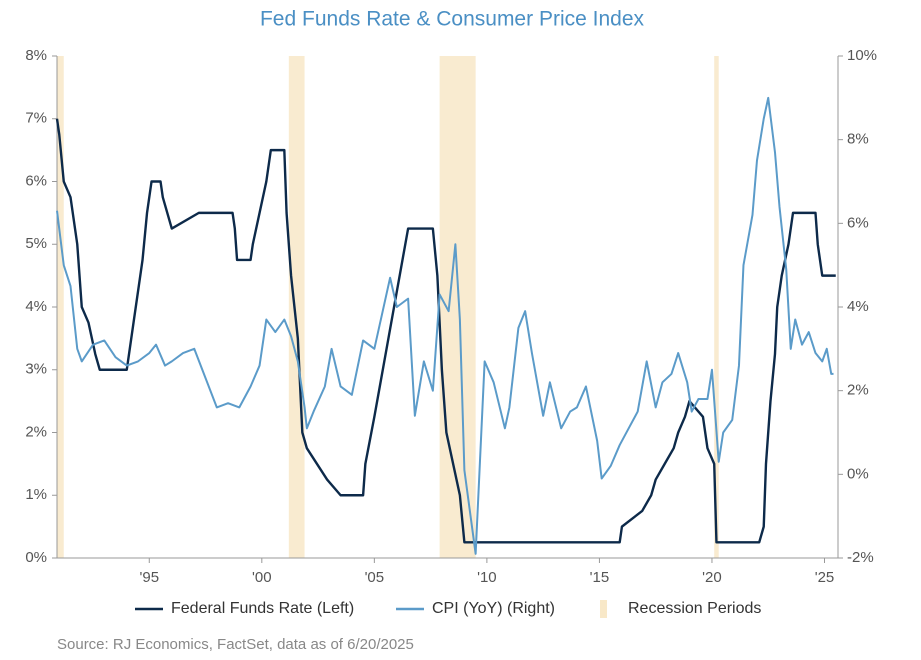 The height and width of the screenshot is (660, 921). What do you see at coordinates (36, 369) in the screenshot?
I see `y-tick-label: 3%` at bounding box center [36, 369].